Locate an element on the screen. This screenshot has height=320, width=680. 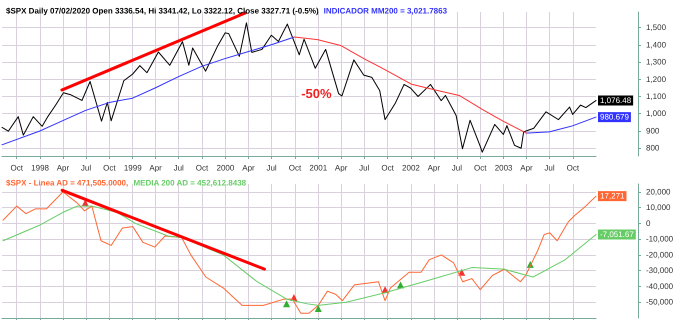
x-tick-label: 2002 is located at coordinates (411, 168).